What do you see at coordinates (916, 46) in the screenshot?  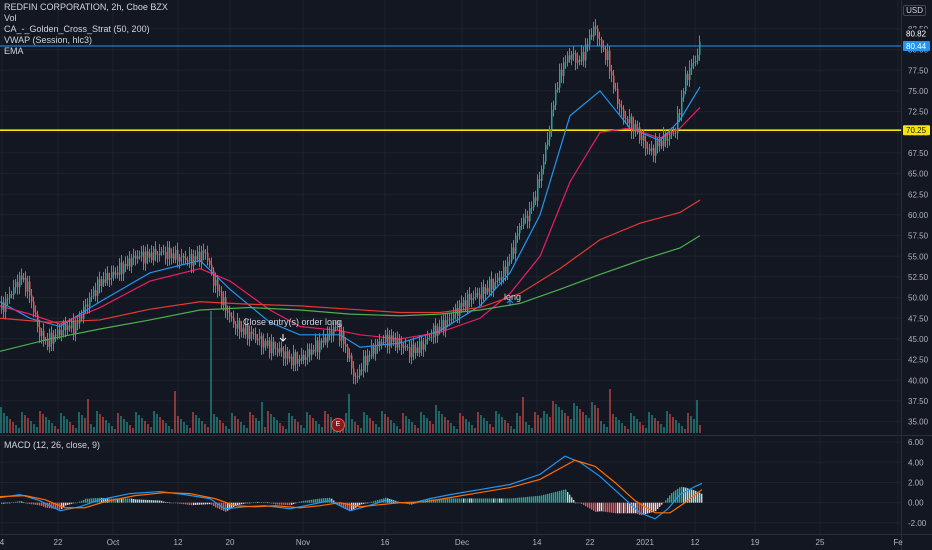 I see `blue-level-price-label: 80.44` at bounding box center [916, 46].